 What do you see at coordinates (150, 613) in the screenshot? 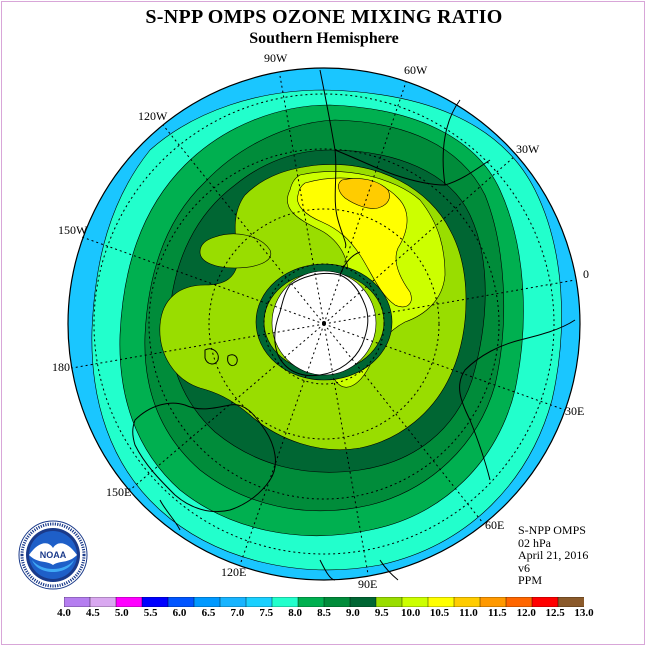
I see `colorbar-tick-label: 5.5` at bounding box center [150, 613].